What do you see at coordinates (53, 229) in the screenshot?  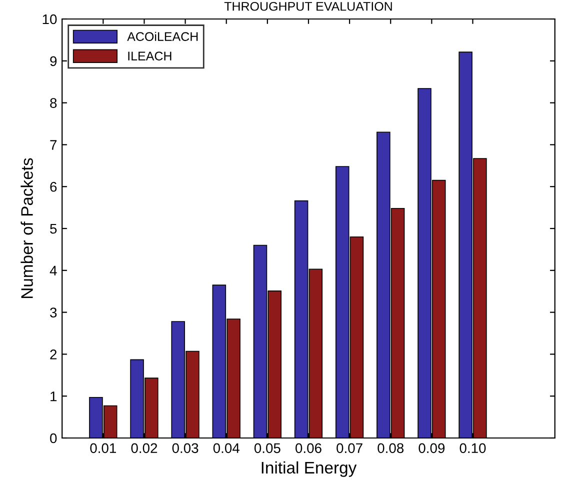 I see `y-tick-label: 5` at bounding box center [53, 229].